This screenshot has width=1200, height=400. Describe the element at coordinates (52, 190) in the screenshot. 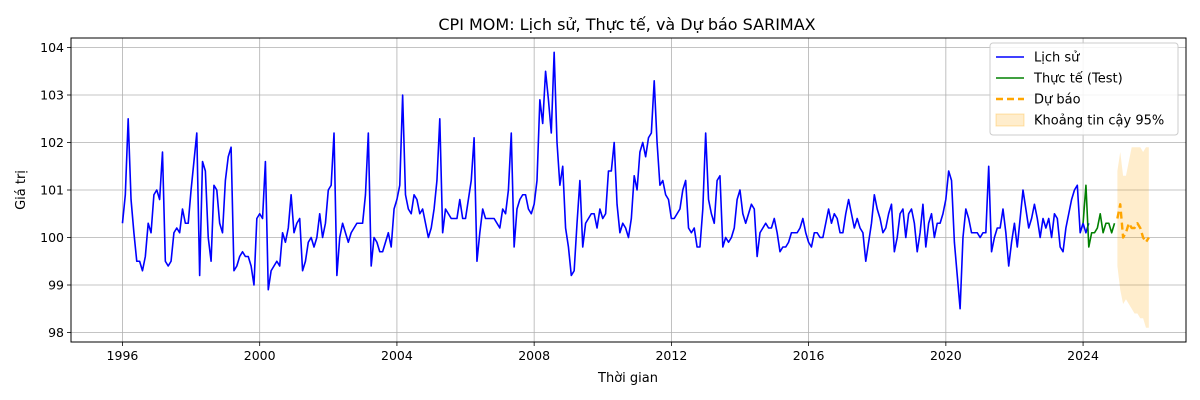

I see `y-tick-label: 101` at that location.